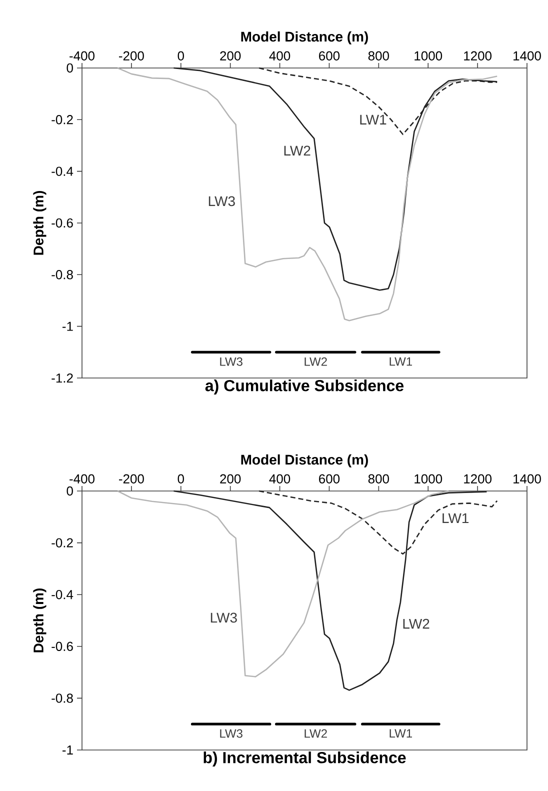 The image size is (548, 791). What do you see at coordinates (305, 759) in the screenshot?
I see `text: b) Incremental Subsidence` at bounding box center [305, 759].